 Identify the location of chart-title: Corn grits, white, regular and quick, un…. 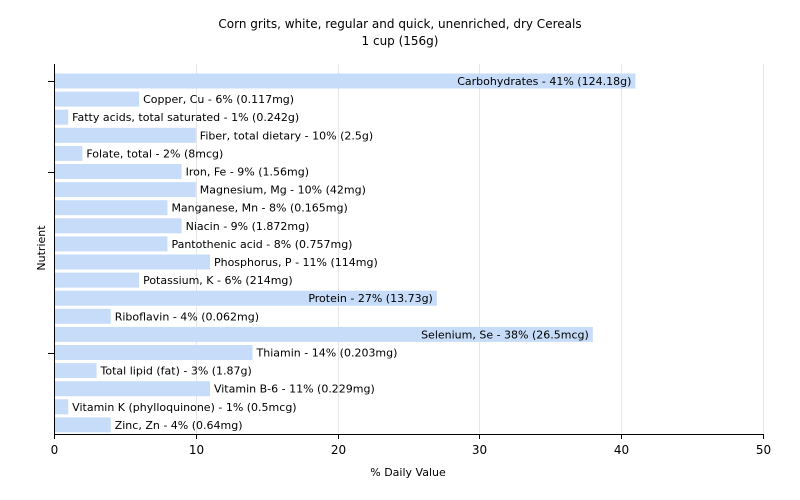
(399, 24).